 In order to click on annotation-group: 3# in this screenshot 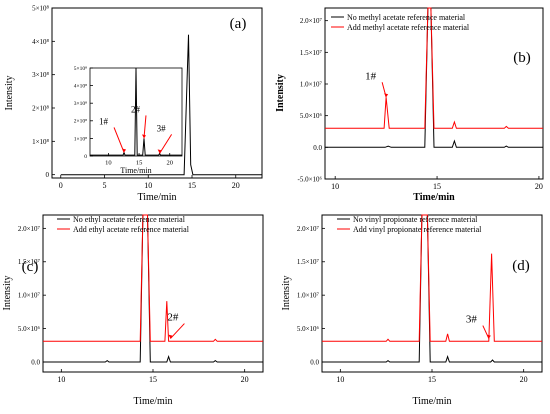, I will do `click(478, 326)`.